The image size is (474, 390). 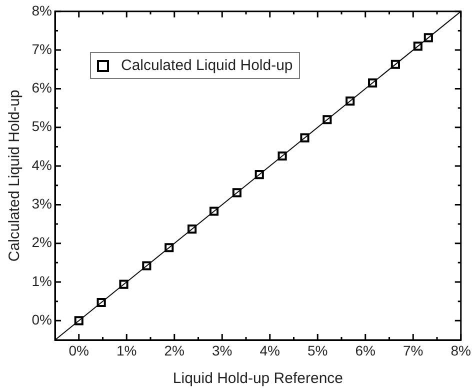 What do you see at coordinates (222, 350) in the screenshot?
I see `x-tick-label: 3%` at bounding box center [222, 350].